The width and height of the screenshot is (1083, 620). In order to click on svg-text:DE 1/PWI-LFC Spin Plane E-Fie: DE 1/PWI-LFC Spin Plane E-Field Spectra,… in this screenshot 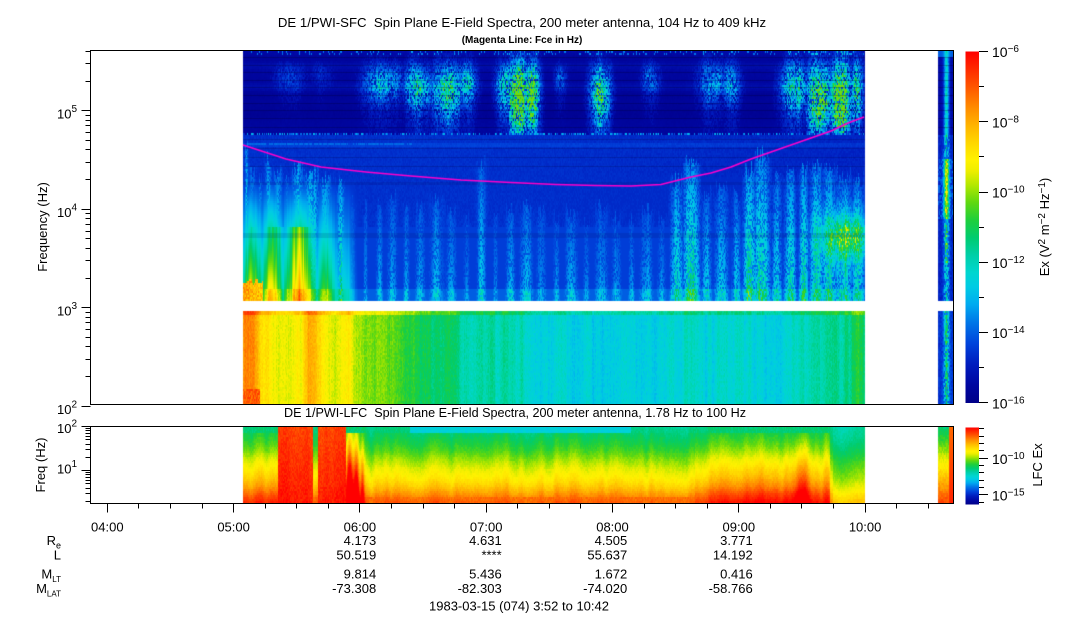, I will do `click(515, 413)`.